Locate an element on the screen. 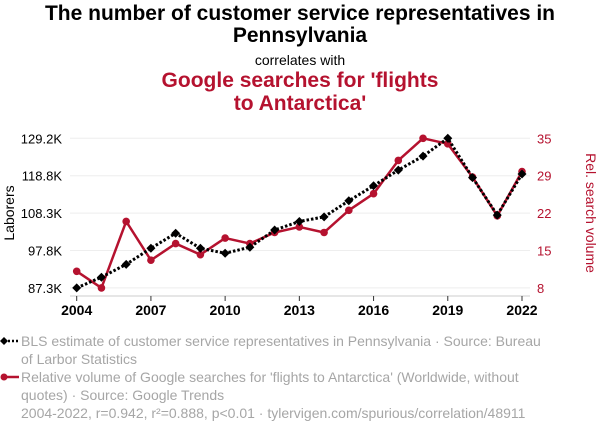  y-left-tick-label: 108.3K is located at coordinates (42, 213).